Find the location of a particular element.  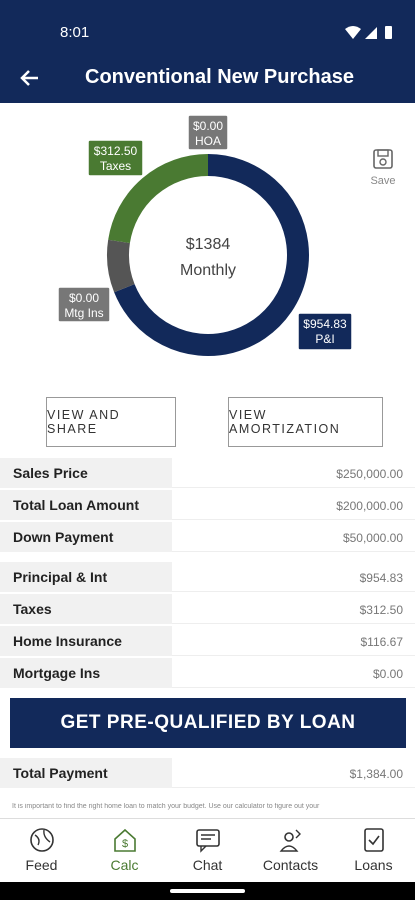

nav-icon: $ is located at coordinates (124, 840).